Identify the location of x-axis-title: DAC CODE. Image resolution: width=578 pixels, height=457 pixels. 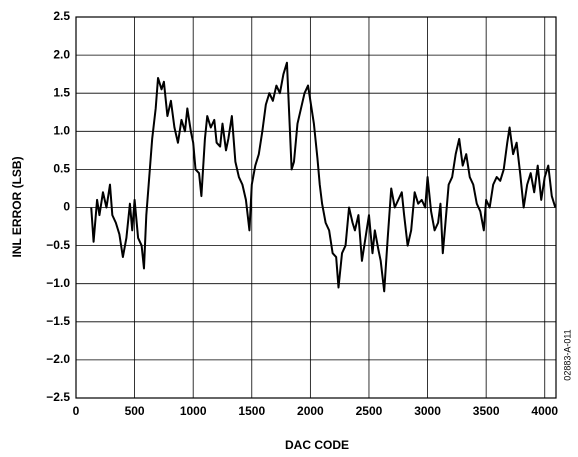
(317, 445).